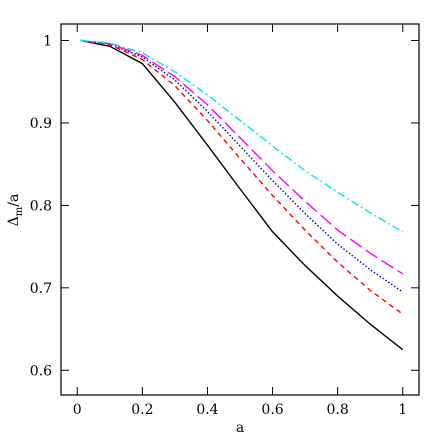 Image resolution: width=443 pixels, height=447 pixels. Describe the element at coordinates (207, 410) in the screenshot. I see `x-tick-label: 0.4` at that location.